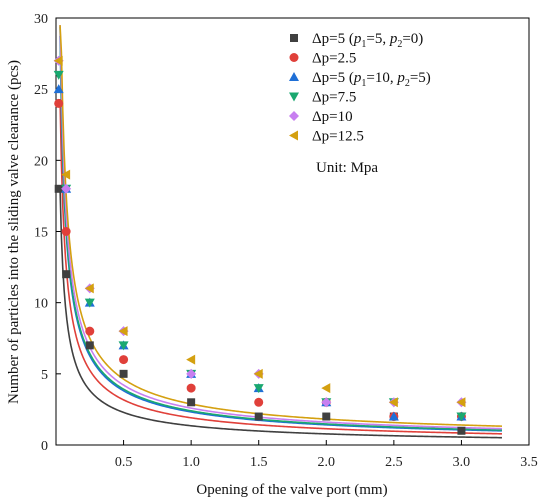 This screenshot has width=550, height=504. I want to click on x-tick-label: 1.0, so click(191, 462).